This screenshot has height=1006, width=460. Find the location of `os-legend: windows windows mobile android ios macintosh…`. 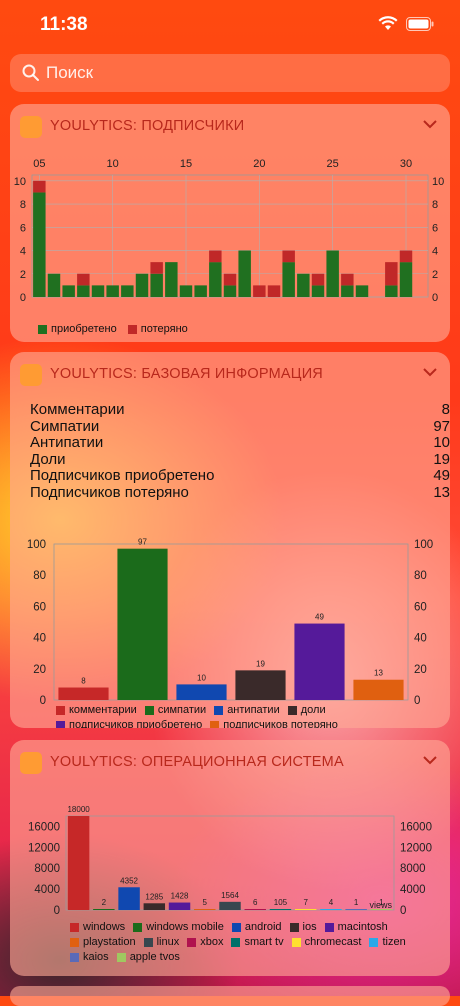

os-legend: windows windows mobile android ios macintosh… is located at coordinates (258, 943).